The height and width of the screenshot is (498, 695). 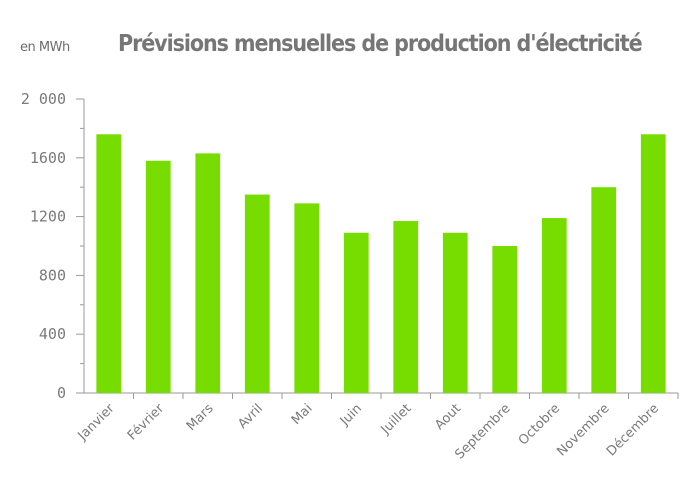 What do you see at coordinates (48, 158) in the screenshot?
I see `y-tick-label: 1600` at bounding box center [48, 158].